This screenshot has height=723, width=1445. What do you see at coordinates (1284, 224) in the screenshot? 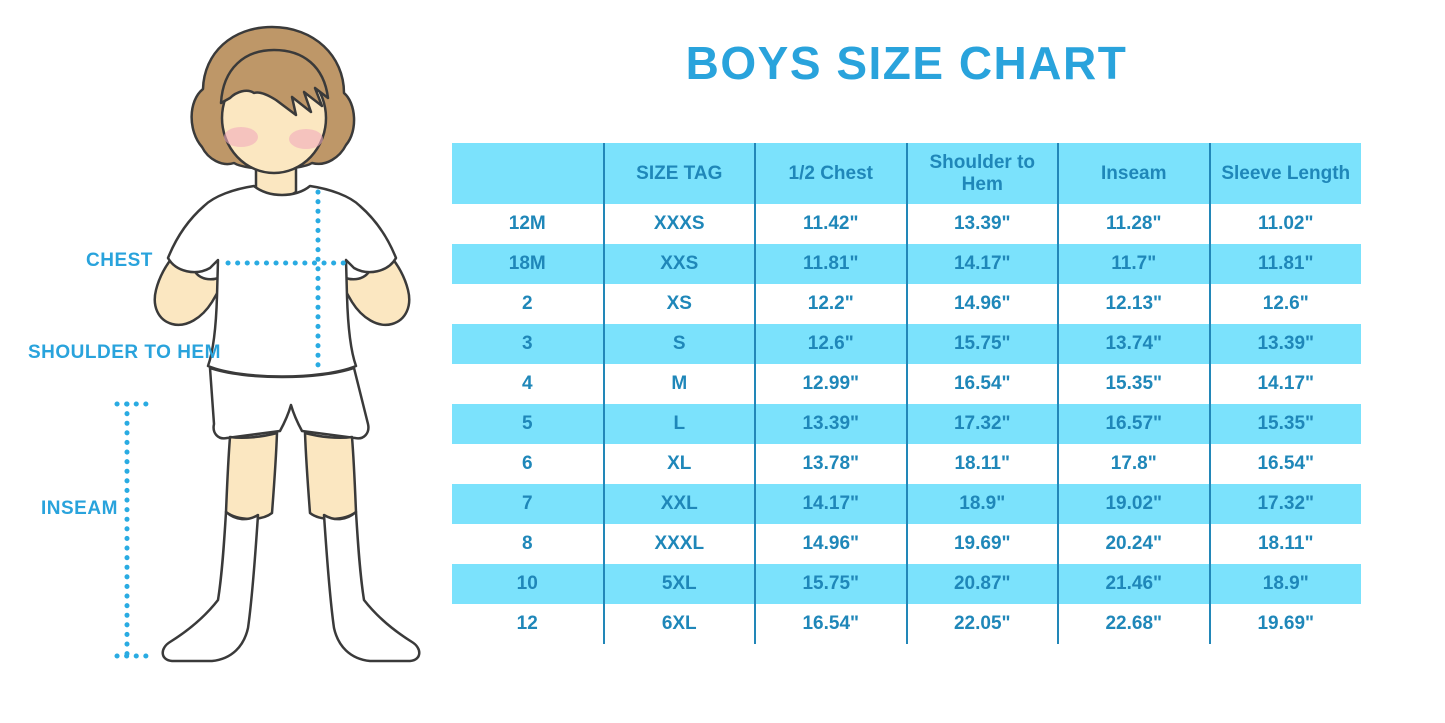
I see `measurement-cell: 11.02"` at bounding box center [1284, 224].